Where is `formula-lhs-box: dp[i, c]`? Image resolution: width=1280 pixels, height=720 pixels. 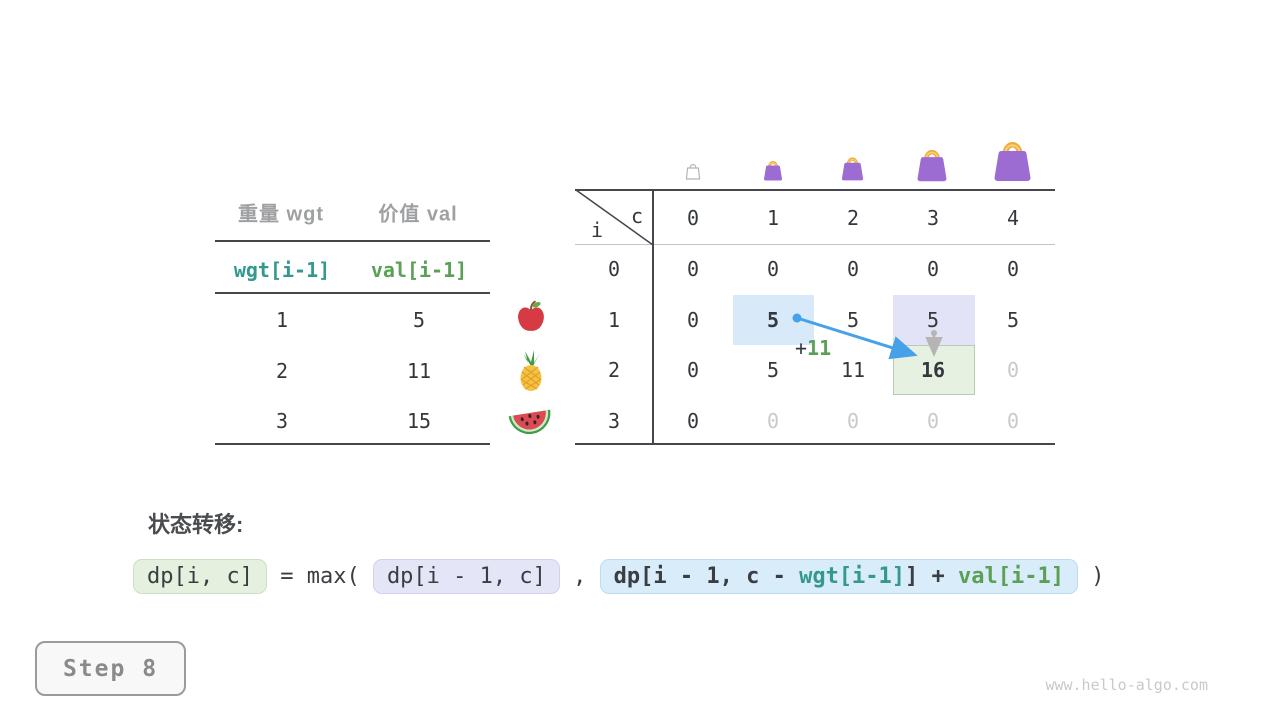
formula-lhs-box: dp[i, c] is located at coordinates (200, 576).